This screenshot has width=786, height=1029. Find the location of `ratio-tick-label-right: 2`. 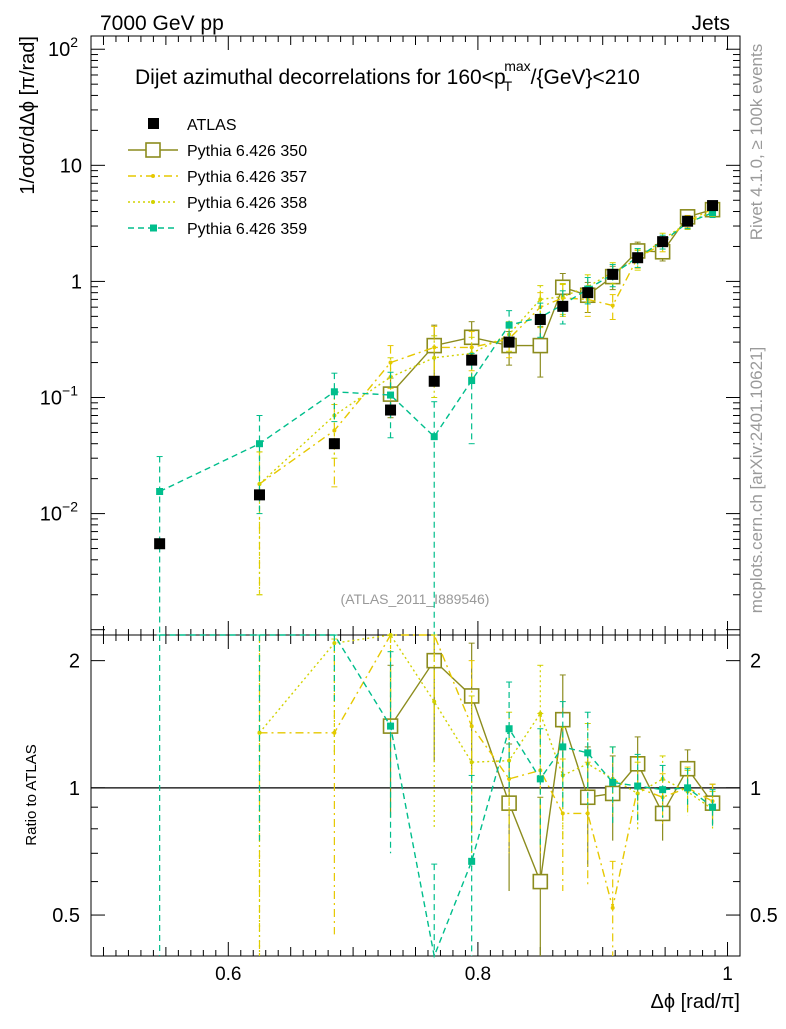

ratio-tick-label-right: 2 is located at coordinates (755, 662).